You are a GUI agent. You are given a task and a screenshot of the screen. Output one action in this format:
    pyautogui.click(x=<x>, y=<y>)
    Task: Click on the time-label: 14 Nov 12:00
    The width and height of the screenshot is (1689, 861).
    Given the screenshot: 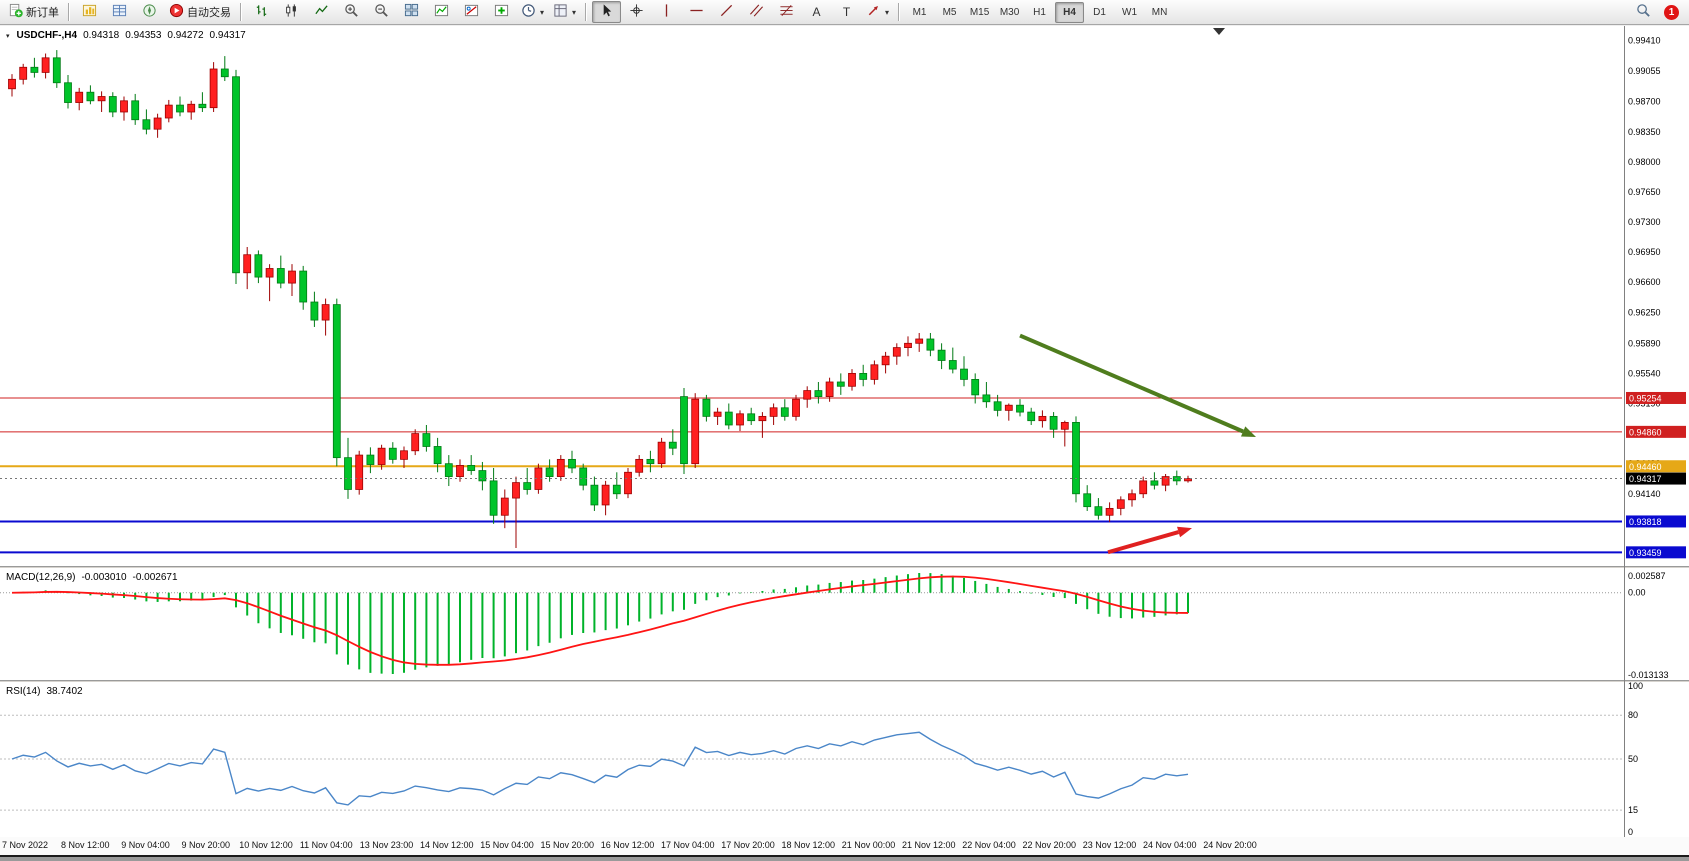 What is the action you would take?
    pyautogui.click(x=446, y=845)
    